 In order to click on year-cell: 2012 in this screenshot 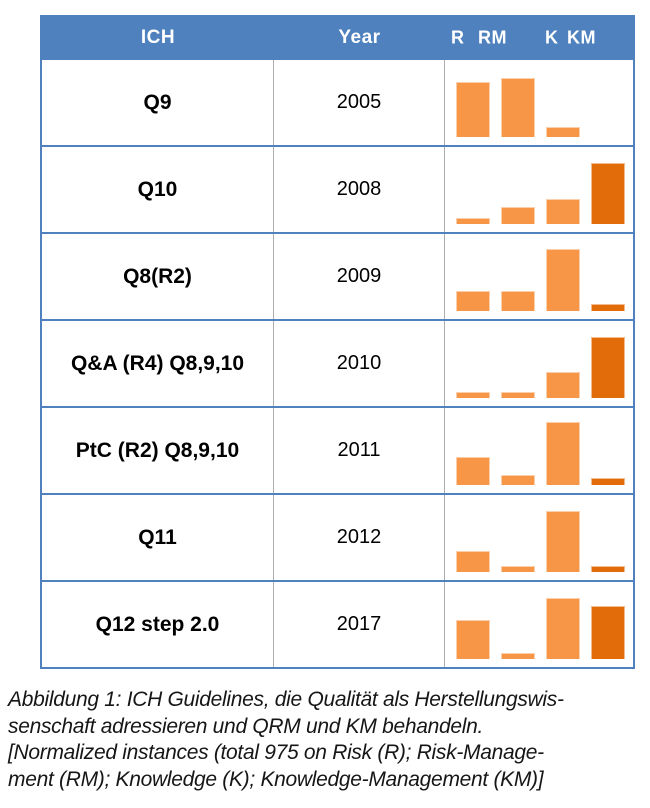, I will do `click(359, 537)`.